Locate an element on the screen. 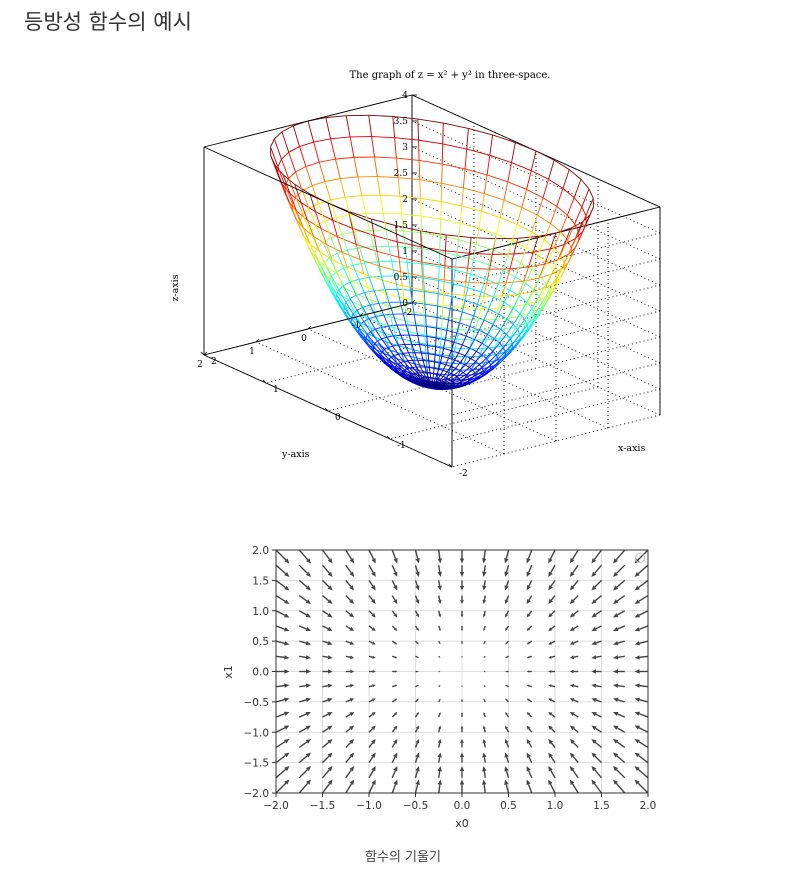  surface-plot-mesh is located at coordinates (432, 252).